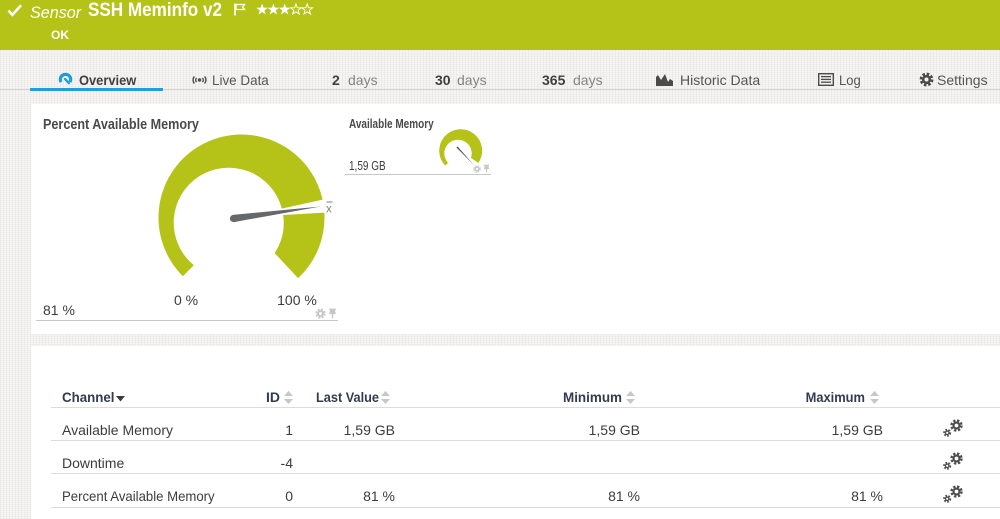 The height and width of the screenshot is (519, 1000). What do you see at coordinates (329, 210) in the screenshot?
I see `svg-text: x` at bounding box center [329, 210].